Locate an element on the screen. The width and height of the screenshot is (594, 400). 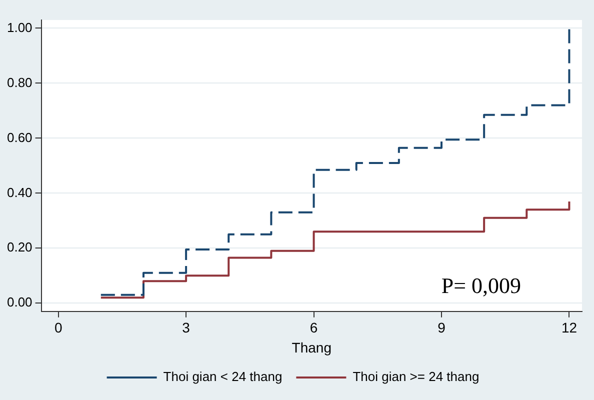
annotation: P= 0,009 is located at coordinates (481, 285).